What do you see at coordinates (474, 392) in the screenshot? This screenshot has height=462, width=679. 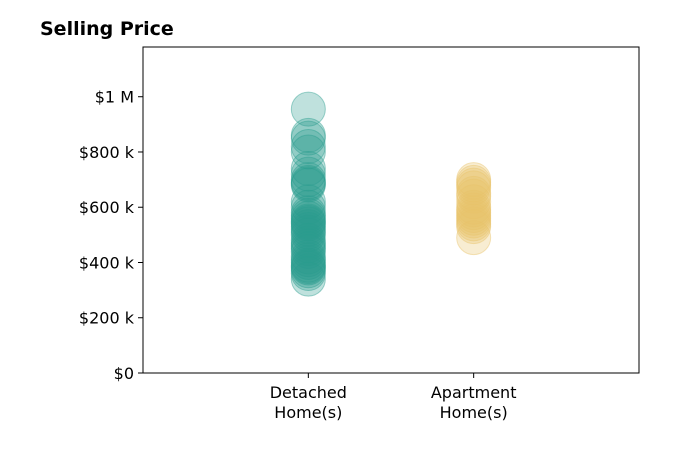 I see `x-tick-label: Apartment` at bounding box center [474, 392].